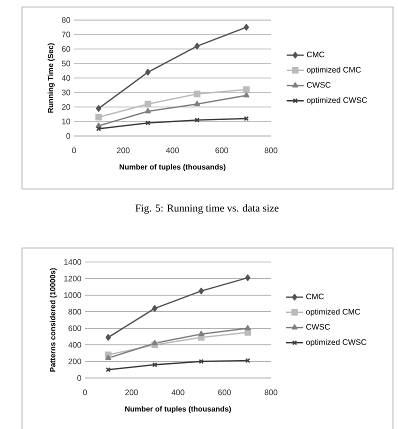 This screenshot has width=398, height=429. What do you see at coordinates (66, 93) in the screenshot?
I see `y-tick-label: 30` at bounding box center [66, 93].